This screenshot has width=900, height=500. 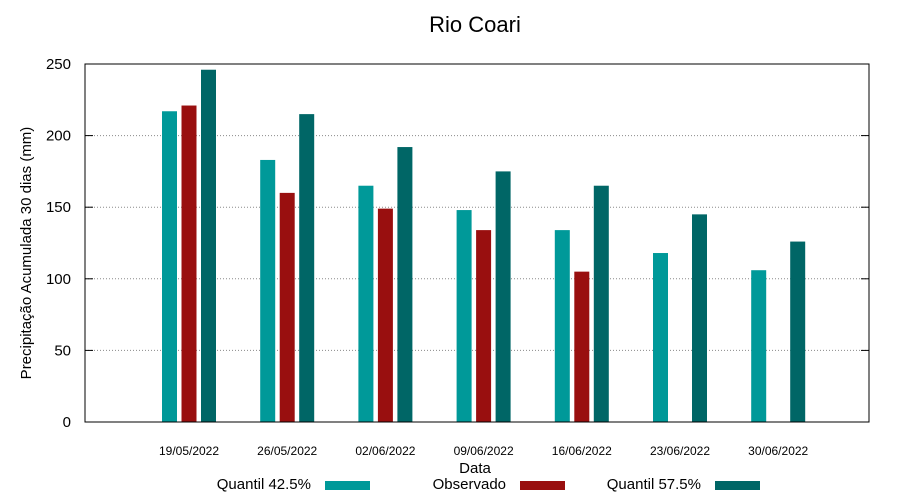 What do you see at coordinates (287, 451) in the screenshot?
I see `x-tick-label: 26/05/2022` at bounding box center [287, 451].